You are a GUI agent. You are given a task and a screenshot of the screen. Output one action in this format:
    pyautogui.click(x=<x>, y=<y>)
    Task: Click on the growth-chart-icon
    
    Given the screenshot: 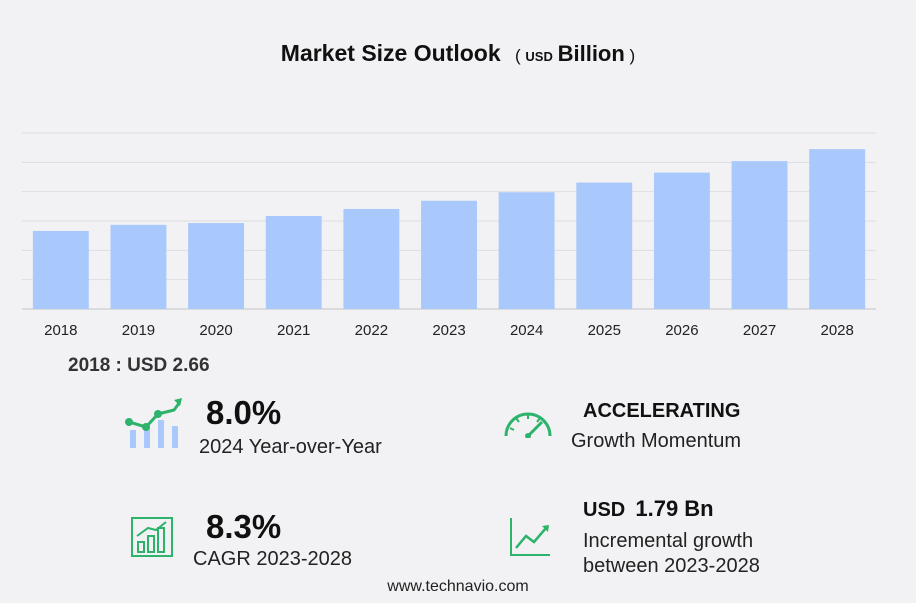 What is the action you would take?
    pyautogui.click(x=153, y=423)
    